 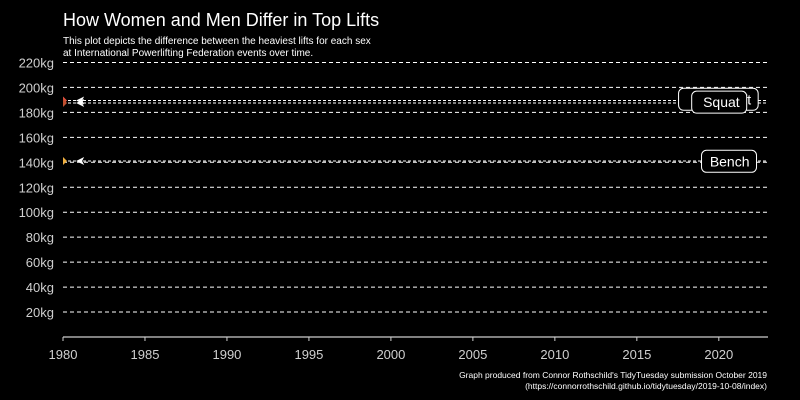 What do you see at coordinates (390, 354) in the screenshot?
I see `x-tick-label-2000: 2000` at bounding box center [390, 354].